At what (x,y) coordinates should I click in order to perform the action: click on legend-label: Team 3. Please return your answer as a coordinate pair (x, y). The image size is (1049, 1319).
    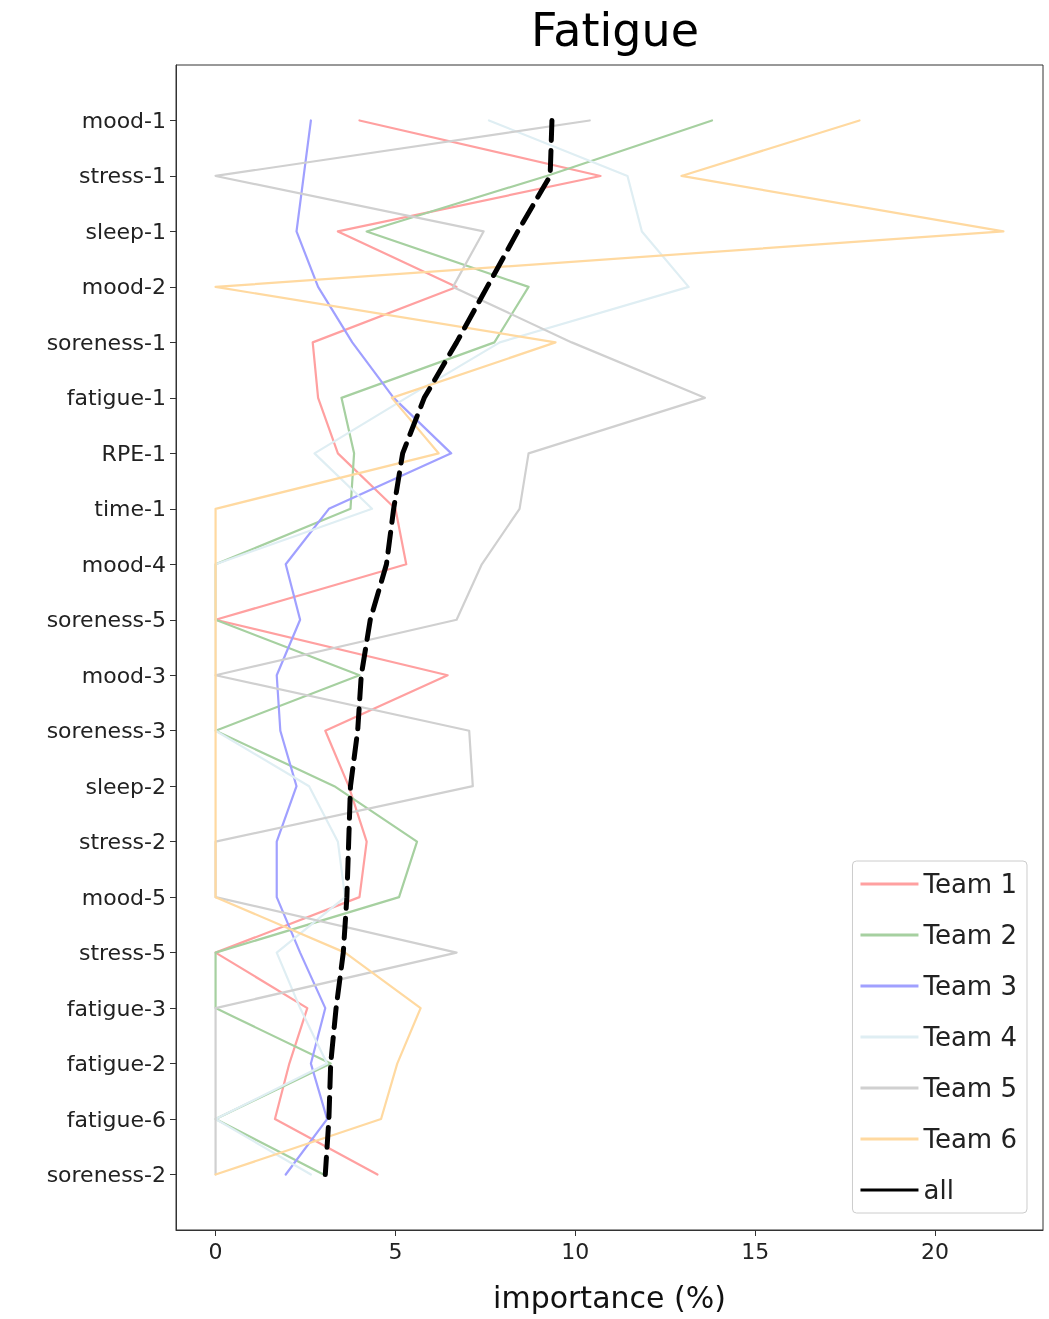
    Looking at the image, I should click on (969, 986).